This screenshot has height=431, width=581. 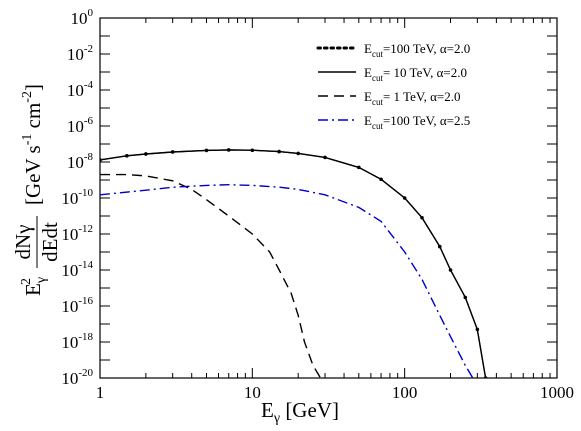 I want to click on y-label-units-sup2: -2, so click(x=27, y=97).